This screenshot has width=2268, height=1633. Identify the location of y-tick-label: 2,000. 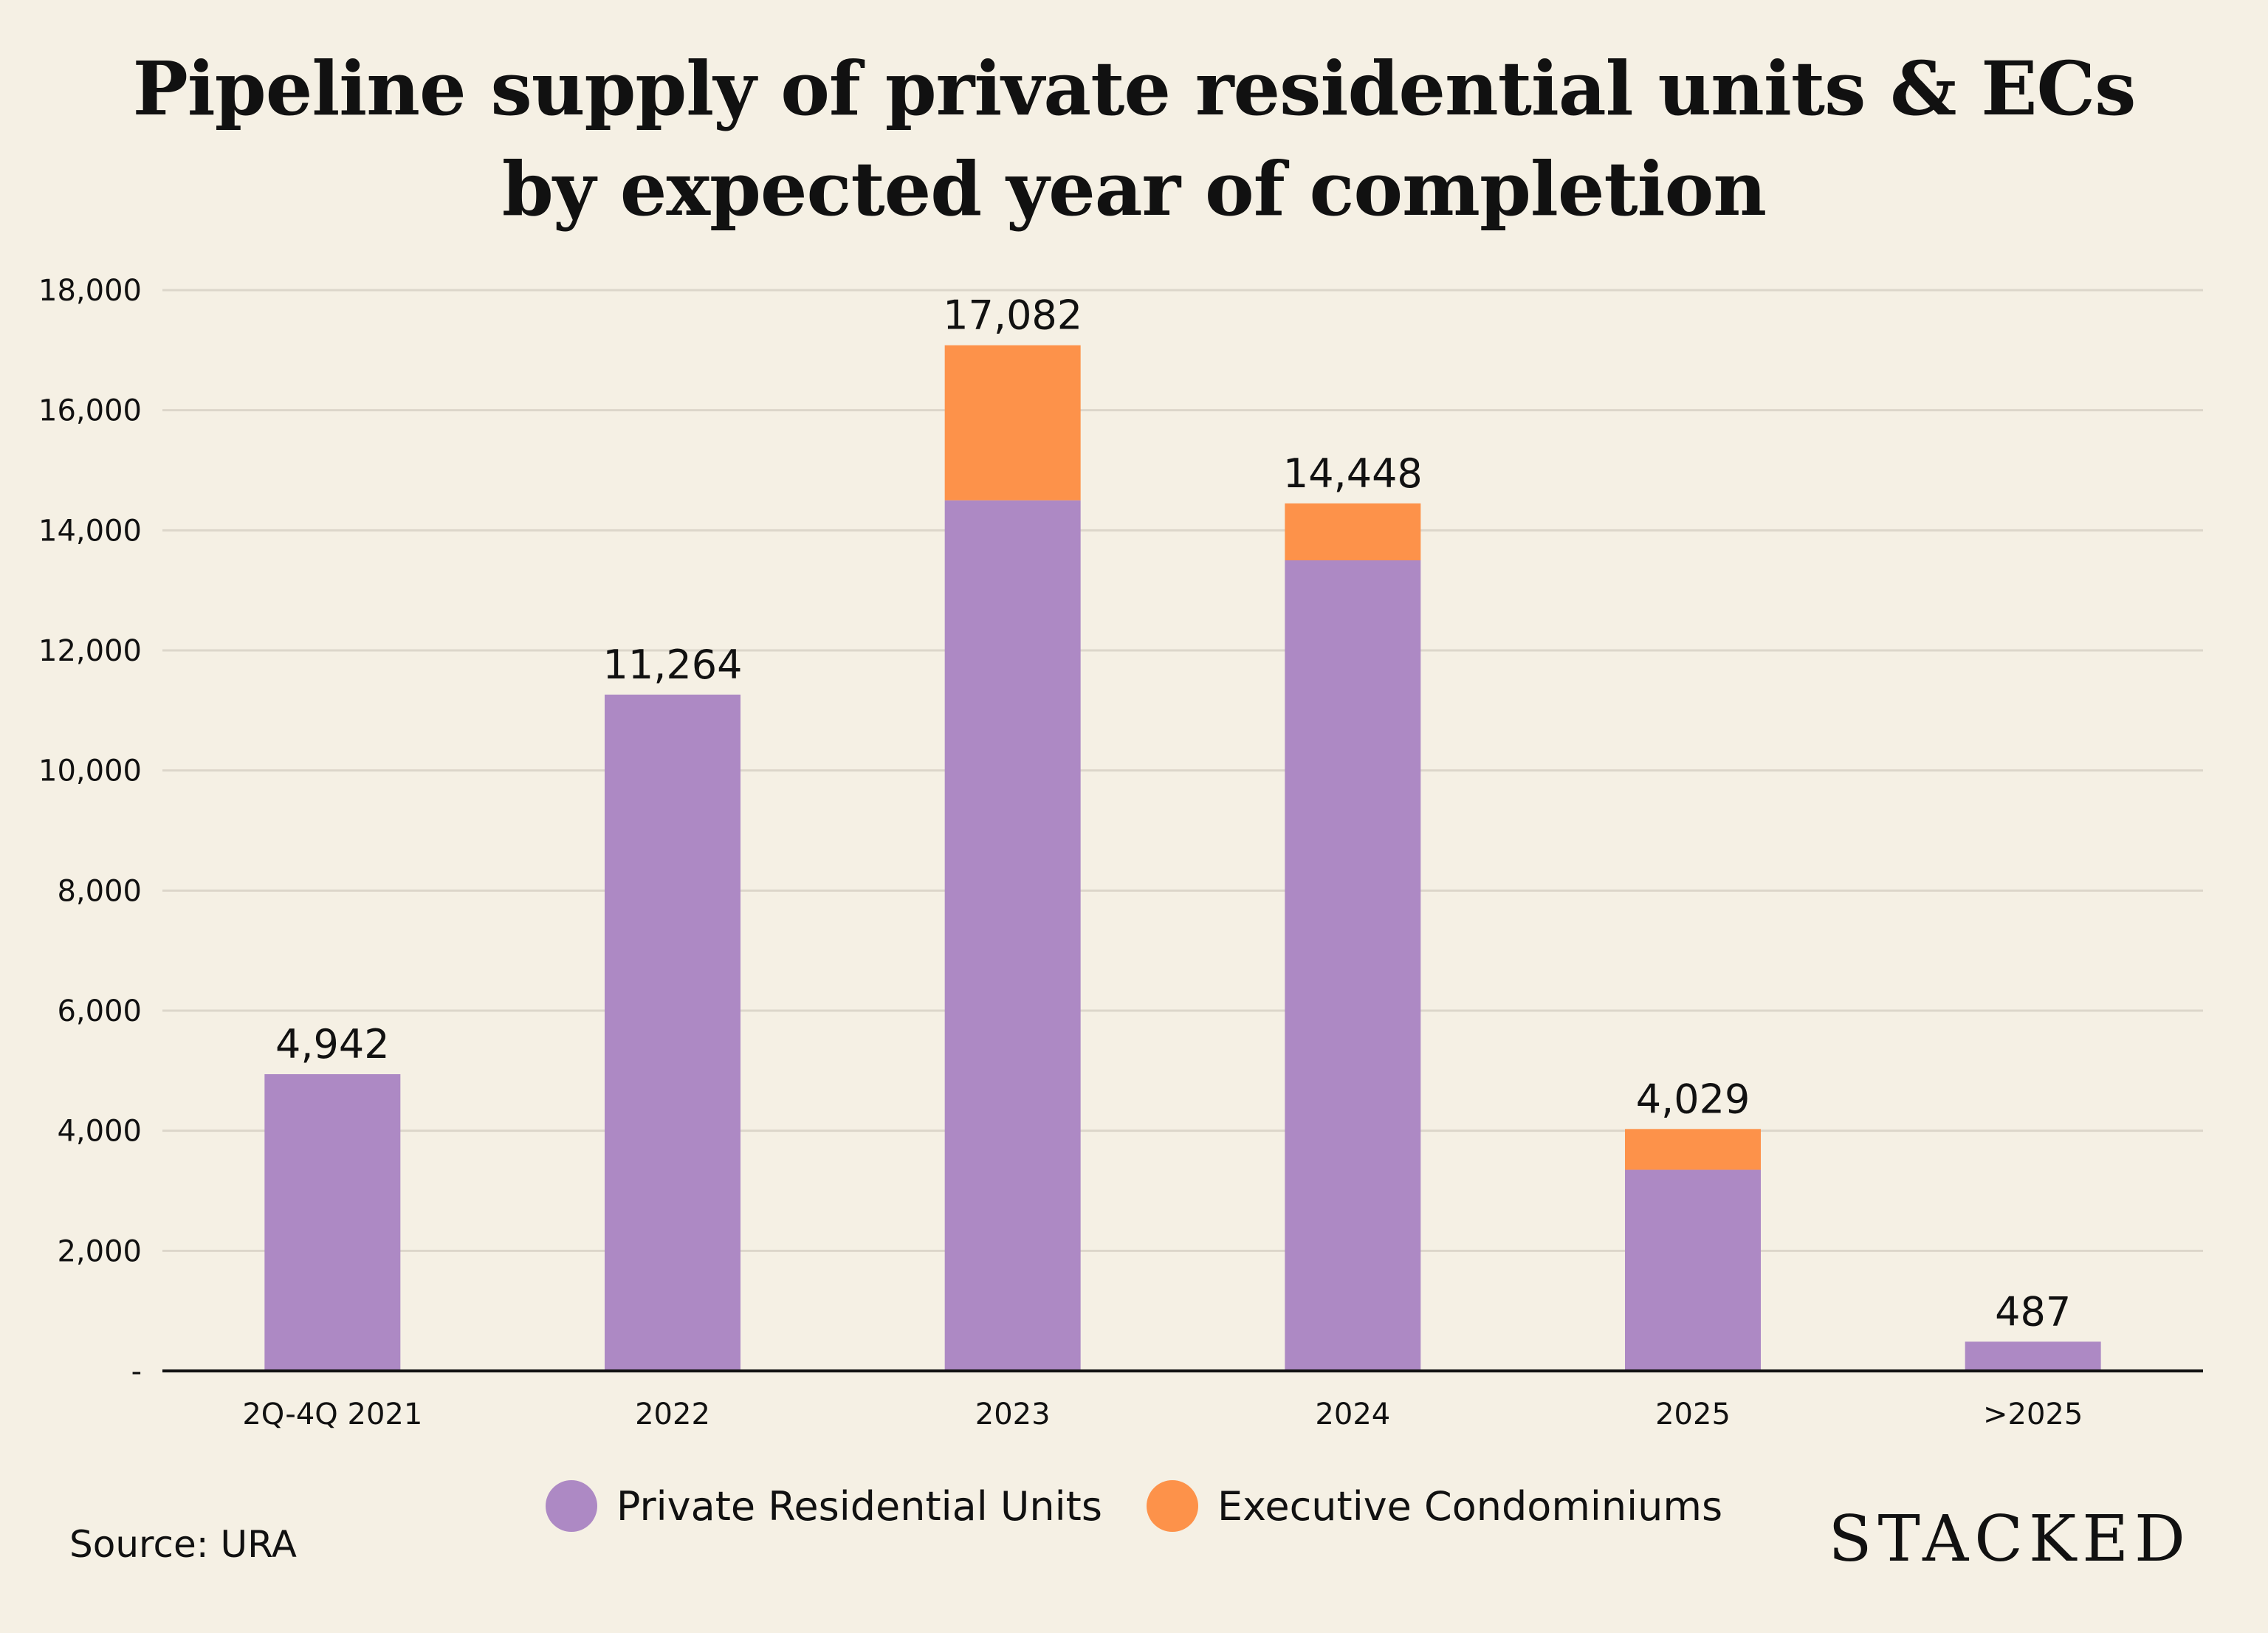
(99, 1251).